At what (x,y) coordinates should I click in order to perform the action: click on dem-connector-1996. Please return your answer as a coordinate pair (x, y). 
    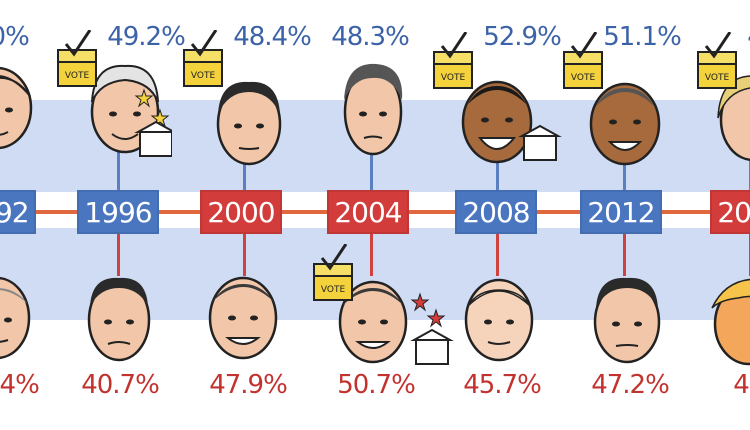
    Looking at the image, I should click on (118, 173).